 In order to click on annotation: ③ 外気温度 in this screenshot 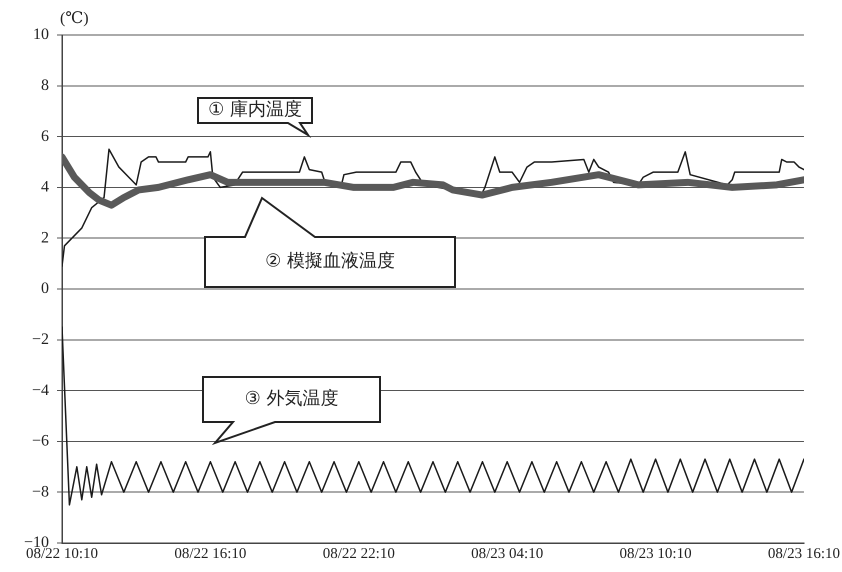, I will do `click(291, 399)`.